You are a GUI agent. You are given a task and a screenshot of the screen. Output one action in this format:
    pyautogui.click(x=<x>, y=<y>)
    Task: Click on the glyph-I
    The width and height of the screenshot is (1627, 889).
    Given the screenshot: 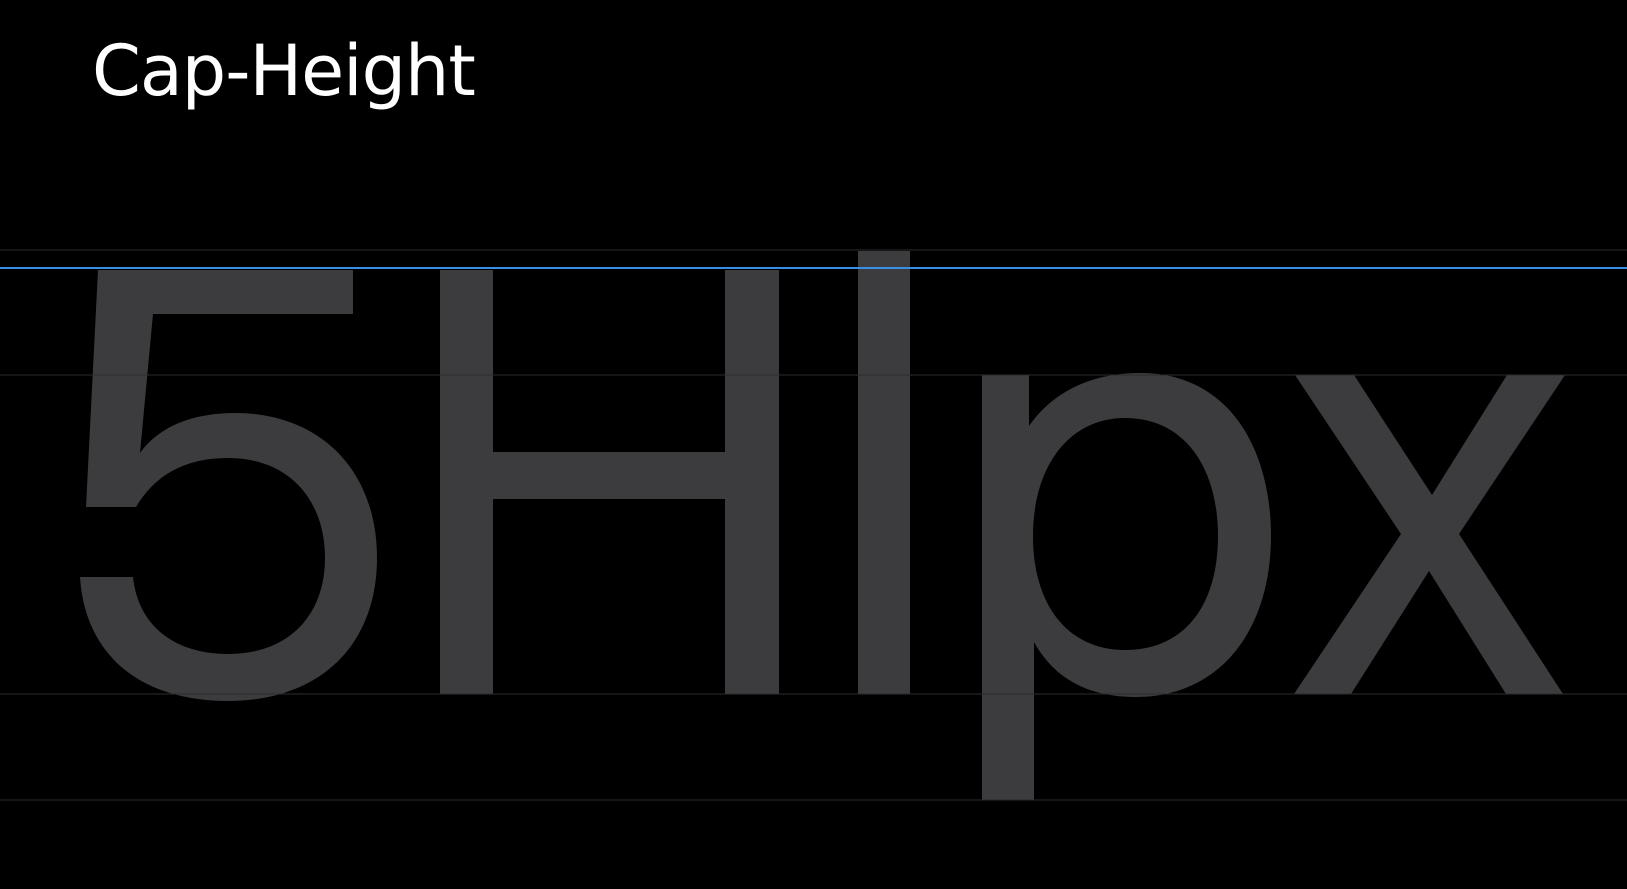 What is the action you would take?
    pyautogui.click(x=884, y=472)
    